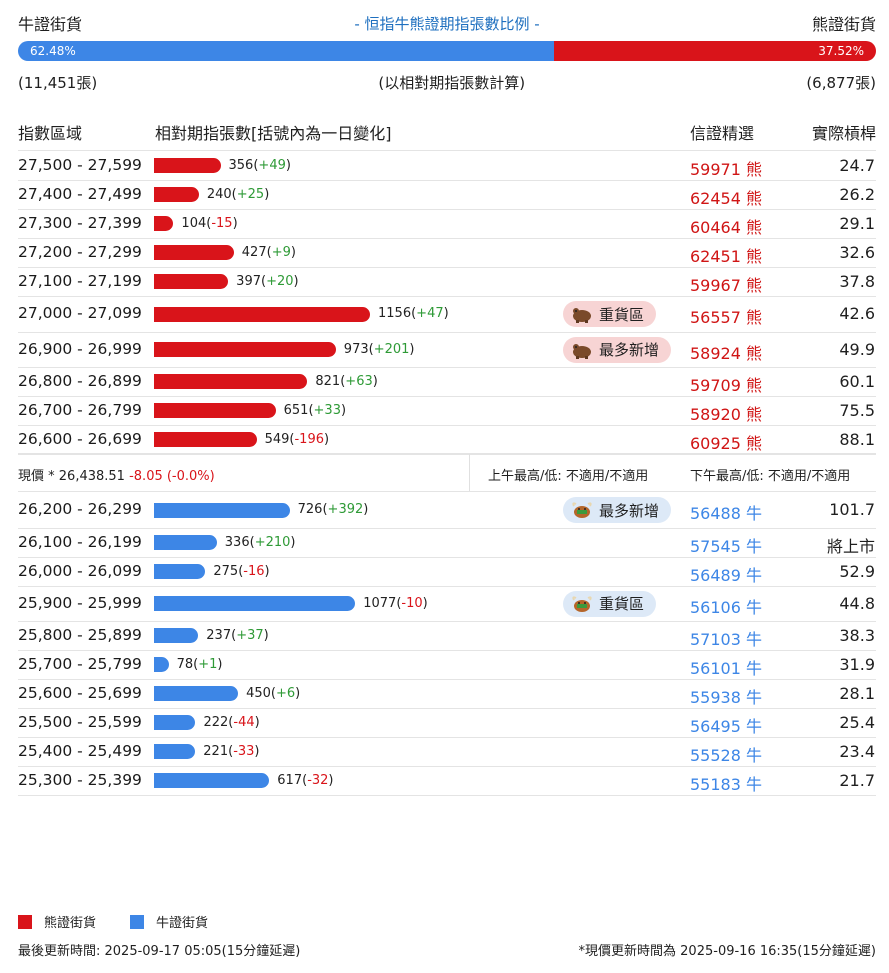  Describe the element at coordinates (715, 414) in the screenshot. I see `warrant-code: 58920` at that location.